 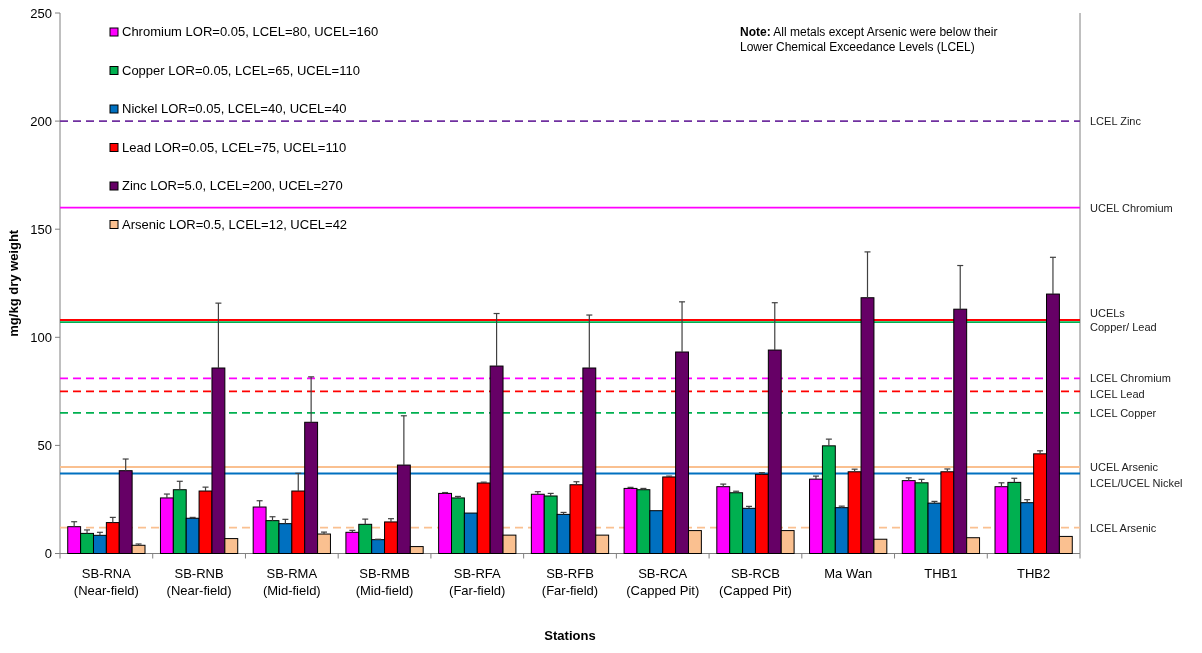 I want to click on ref-line-label: UCELs Copper/ Lead, so click(x=1123, y=320).